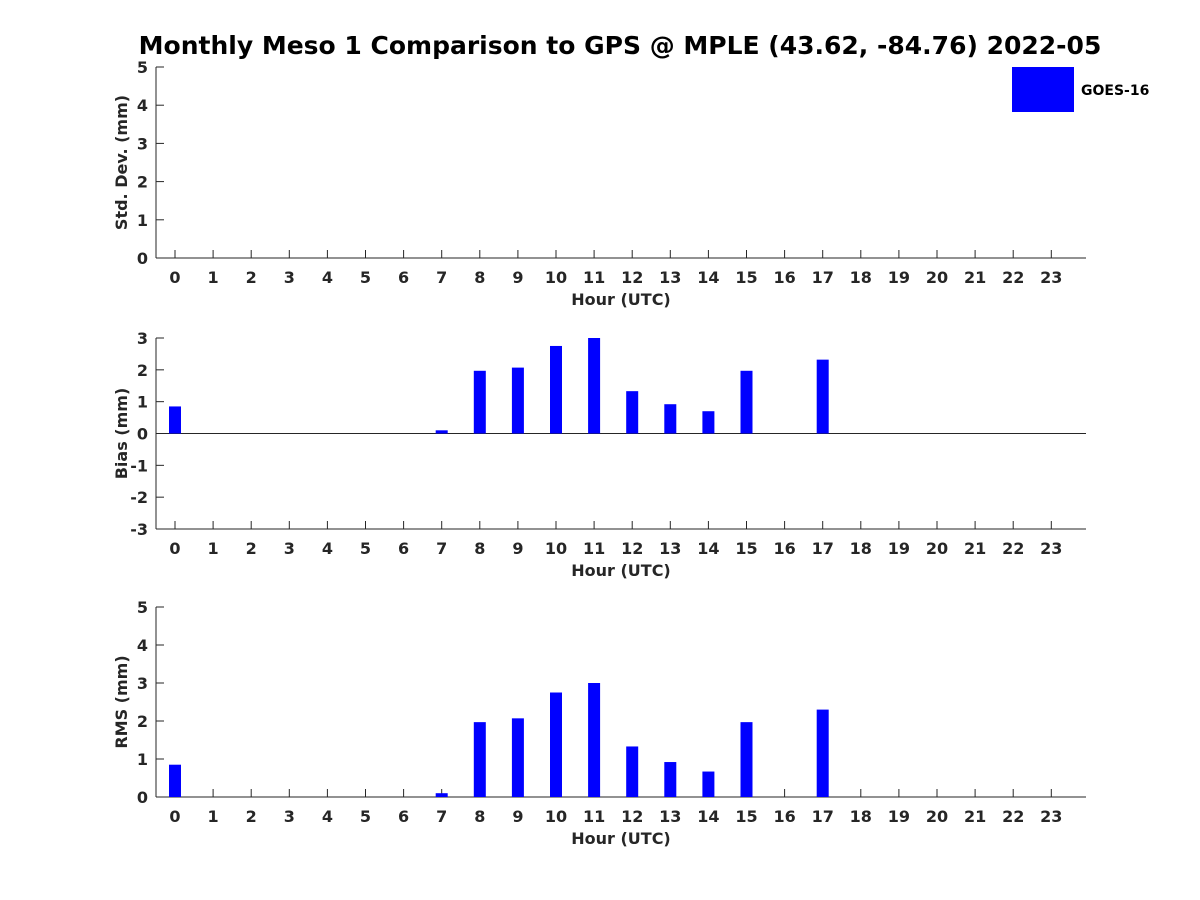 Image resolution: width=1200 pixels, height=900 pixels. I want to click on y-axis-label: Bias (mm), so click(121, 434).